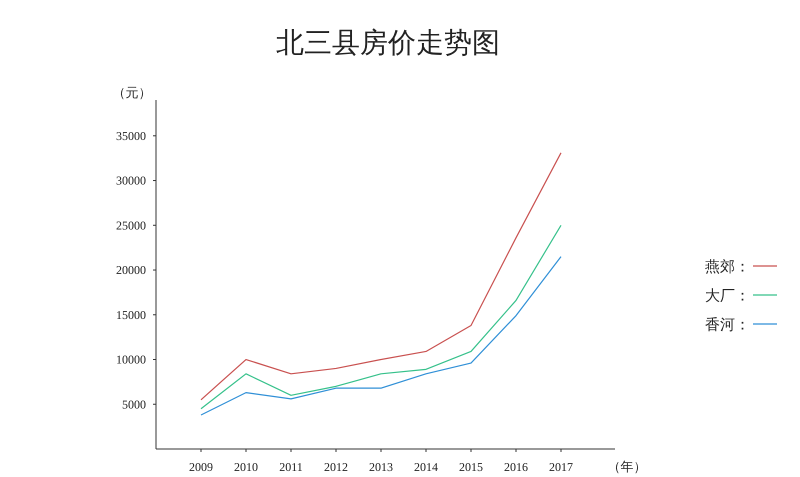 The image size is (800, 477). I want to click on x-tick-label: 2016, so click(516, 467).